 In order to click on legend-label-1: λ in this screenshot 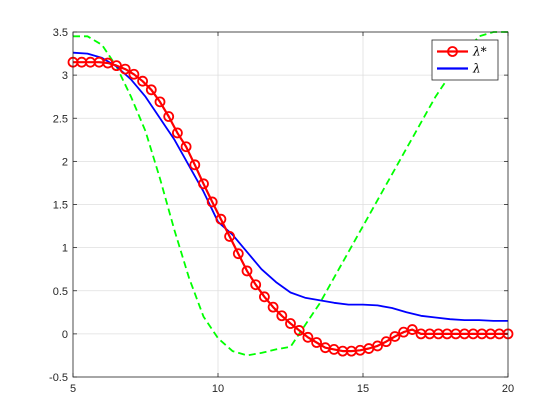, I will do `click(476, 69)`.